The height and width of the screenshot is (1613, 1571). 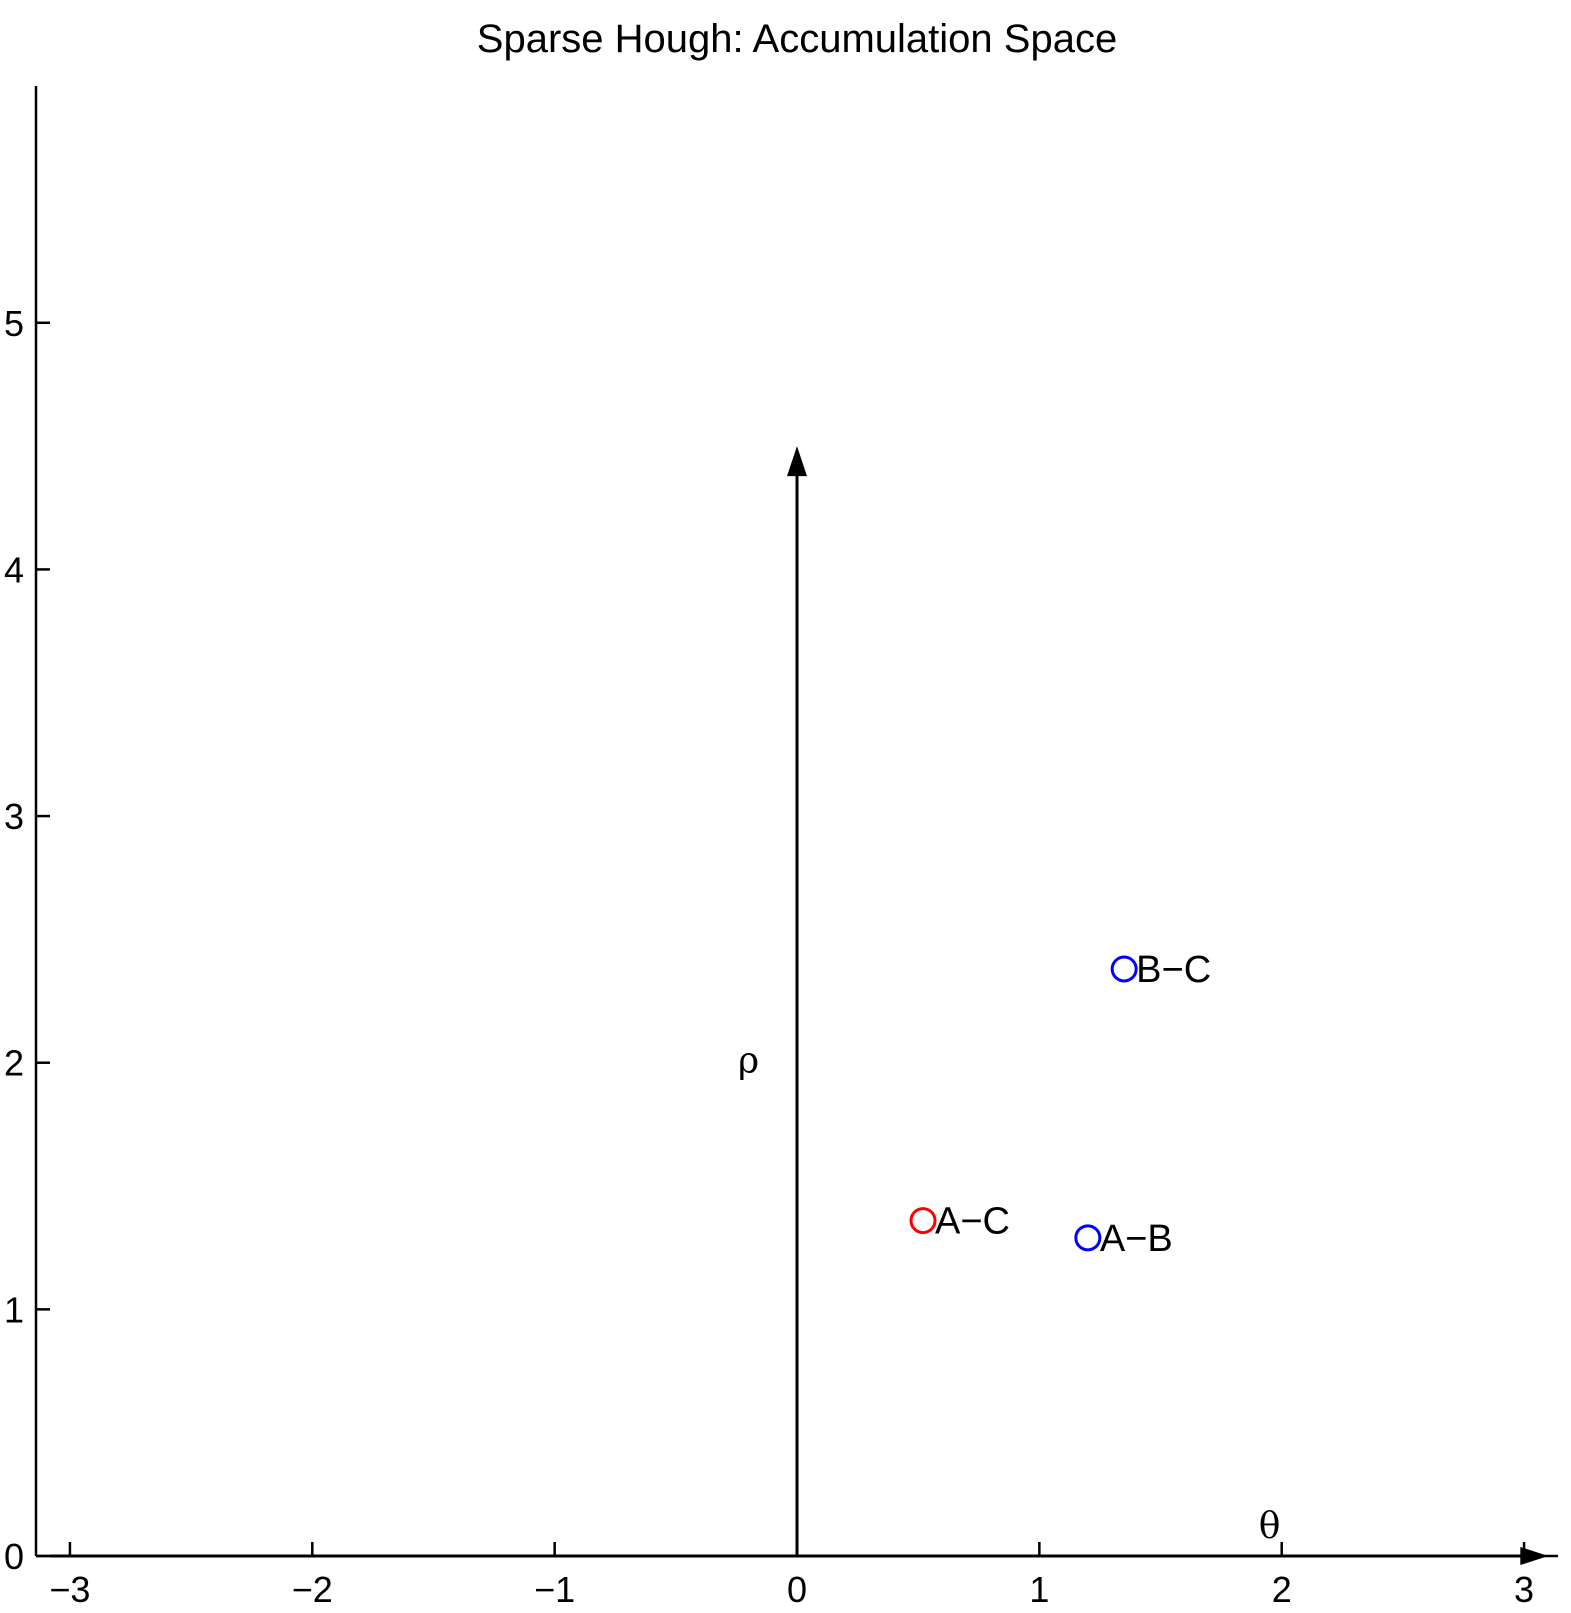 I want to click on theta-axis-arrowhead, so click(x=1534, y=1556).